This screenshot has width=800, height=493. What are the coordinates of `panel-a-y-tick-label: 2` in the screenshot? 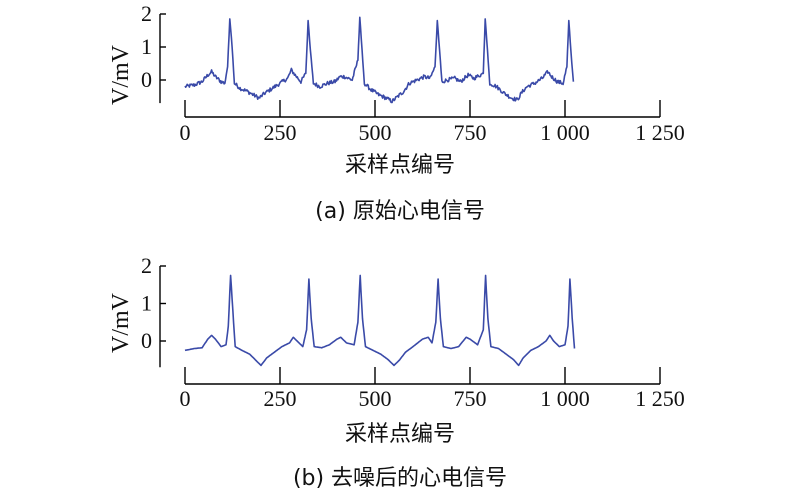 It's located at (146, 13).